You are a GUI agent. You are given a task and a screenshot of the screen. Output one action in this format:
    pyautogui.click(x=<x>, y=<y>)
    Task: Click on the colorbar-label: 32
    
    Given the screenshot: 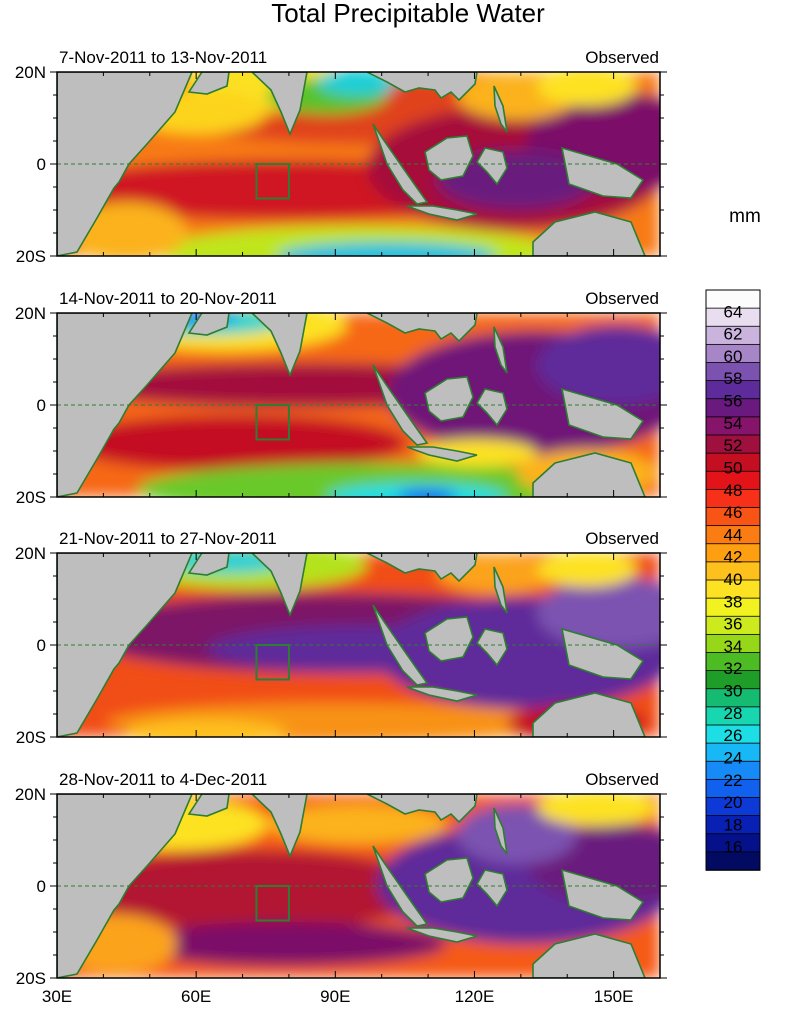 What is the action you would take?
    pyautogui.click(x=733, y=668)
    